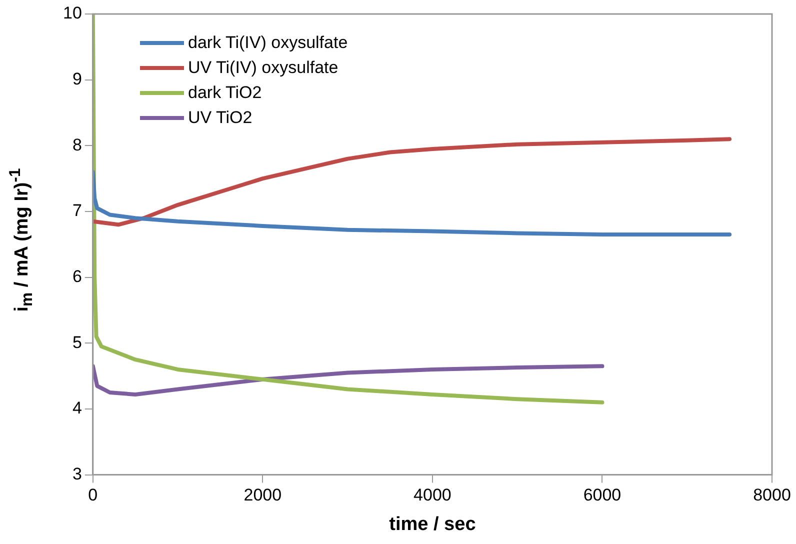 This screenshot has width=796, height=544. What do you see at coordinates (433, 495) in the screenshot?
I see `x-tick-label: 4000` at bounding box center [433, 495].